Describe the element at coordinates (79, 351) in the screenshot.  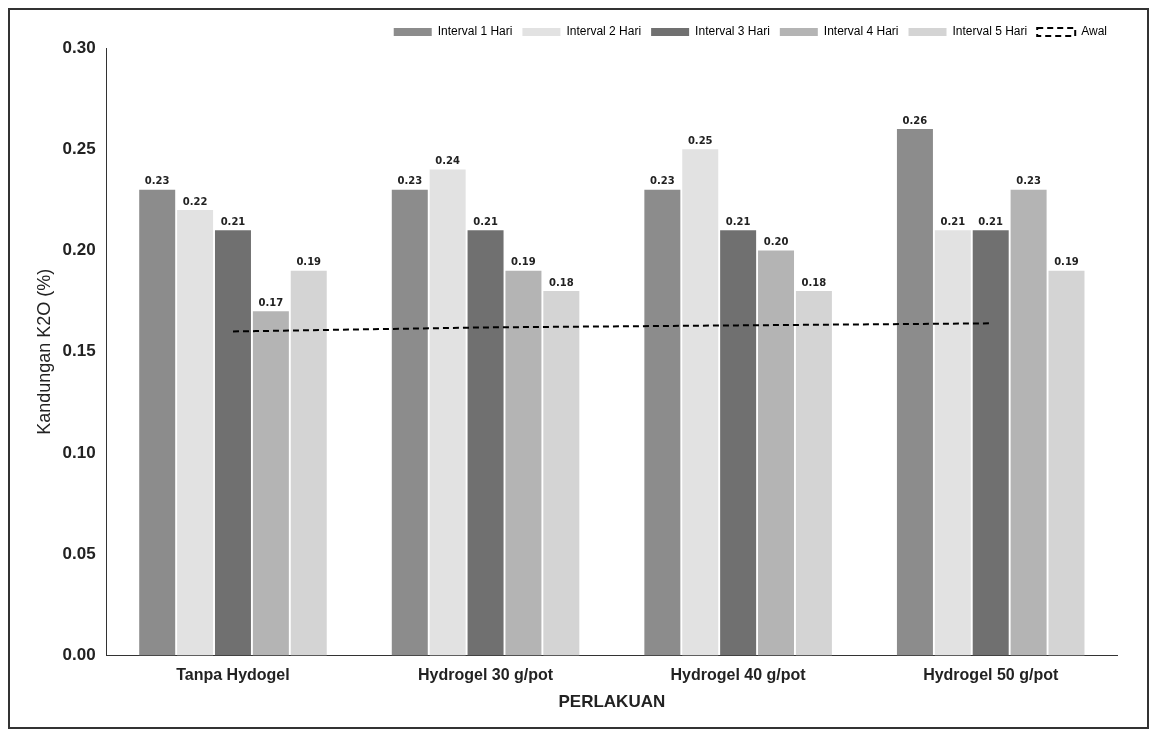
I see `y-tick-label: 0.15` at that location.